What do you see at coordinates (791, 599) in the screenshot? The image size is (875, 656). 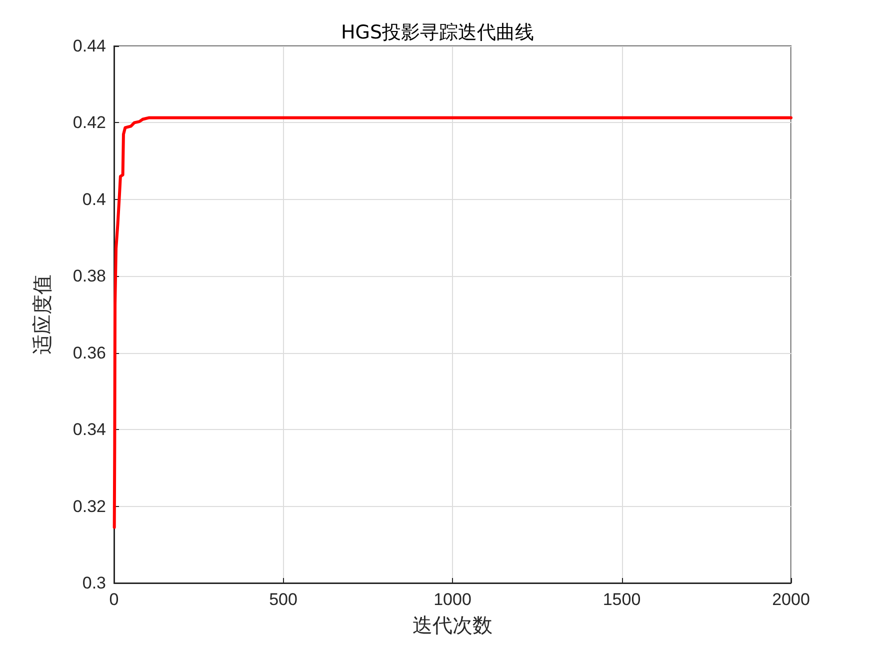 I see `x-tick-label: 2000` at bounding box center [791, 599].